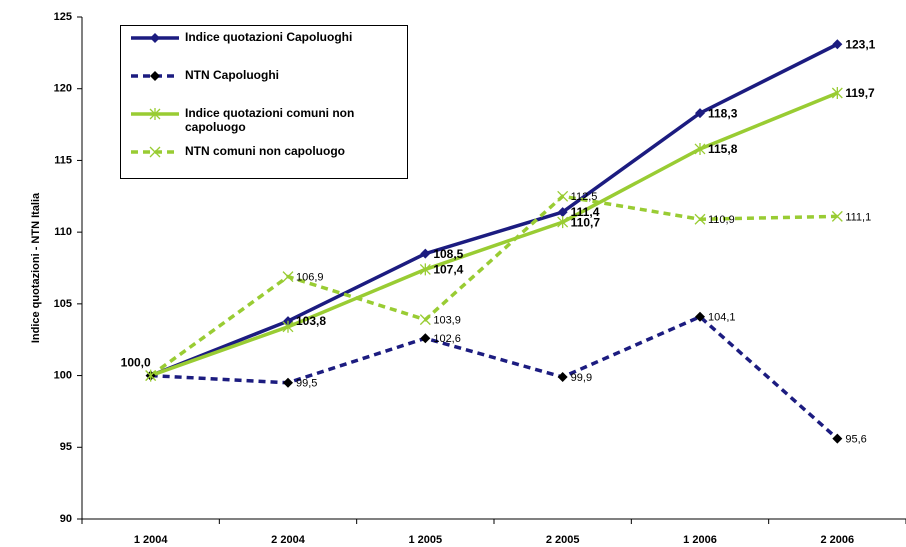  Describe the element at coordinates (700, 540) in the screenshot. I see `x-tick-label: 1 2006` at that location.